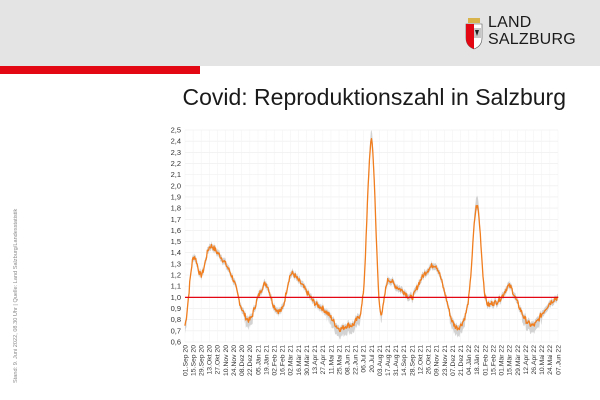 Image resolution: width=600 pixels, height=400 pixels. What do you see at coordinates (339, 360) in the screenshot?
I see `x-tick-label: 25.Mai 21` at bounding box center [339, 360].